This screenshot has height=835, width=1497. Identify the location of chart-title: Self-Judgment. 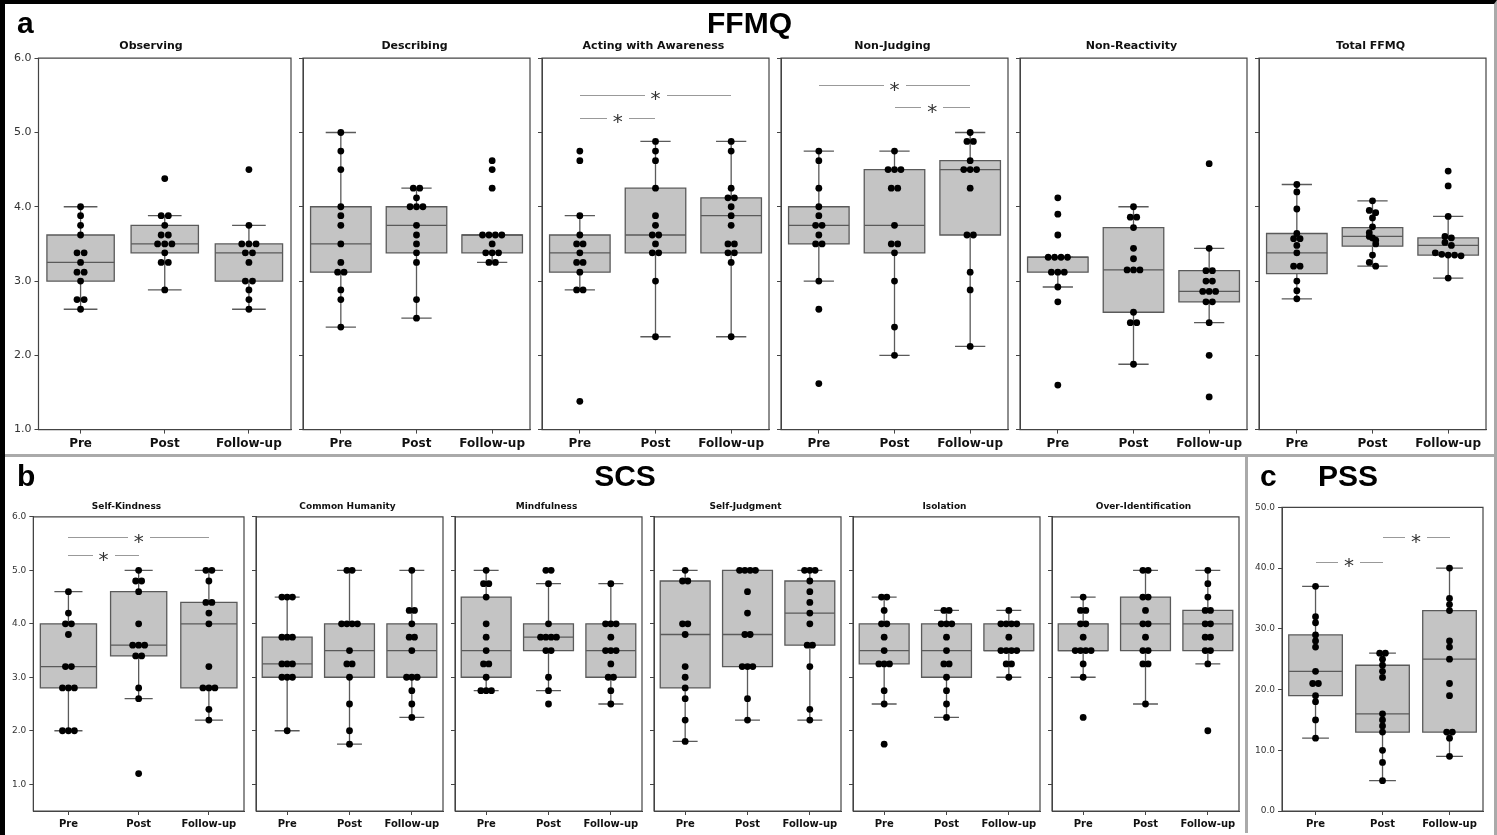
(746, 505).